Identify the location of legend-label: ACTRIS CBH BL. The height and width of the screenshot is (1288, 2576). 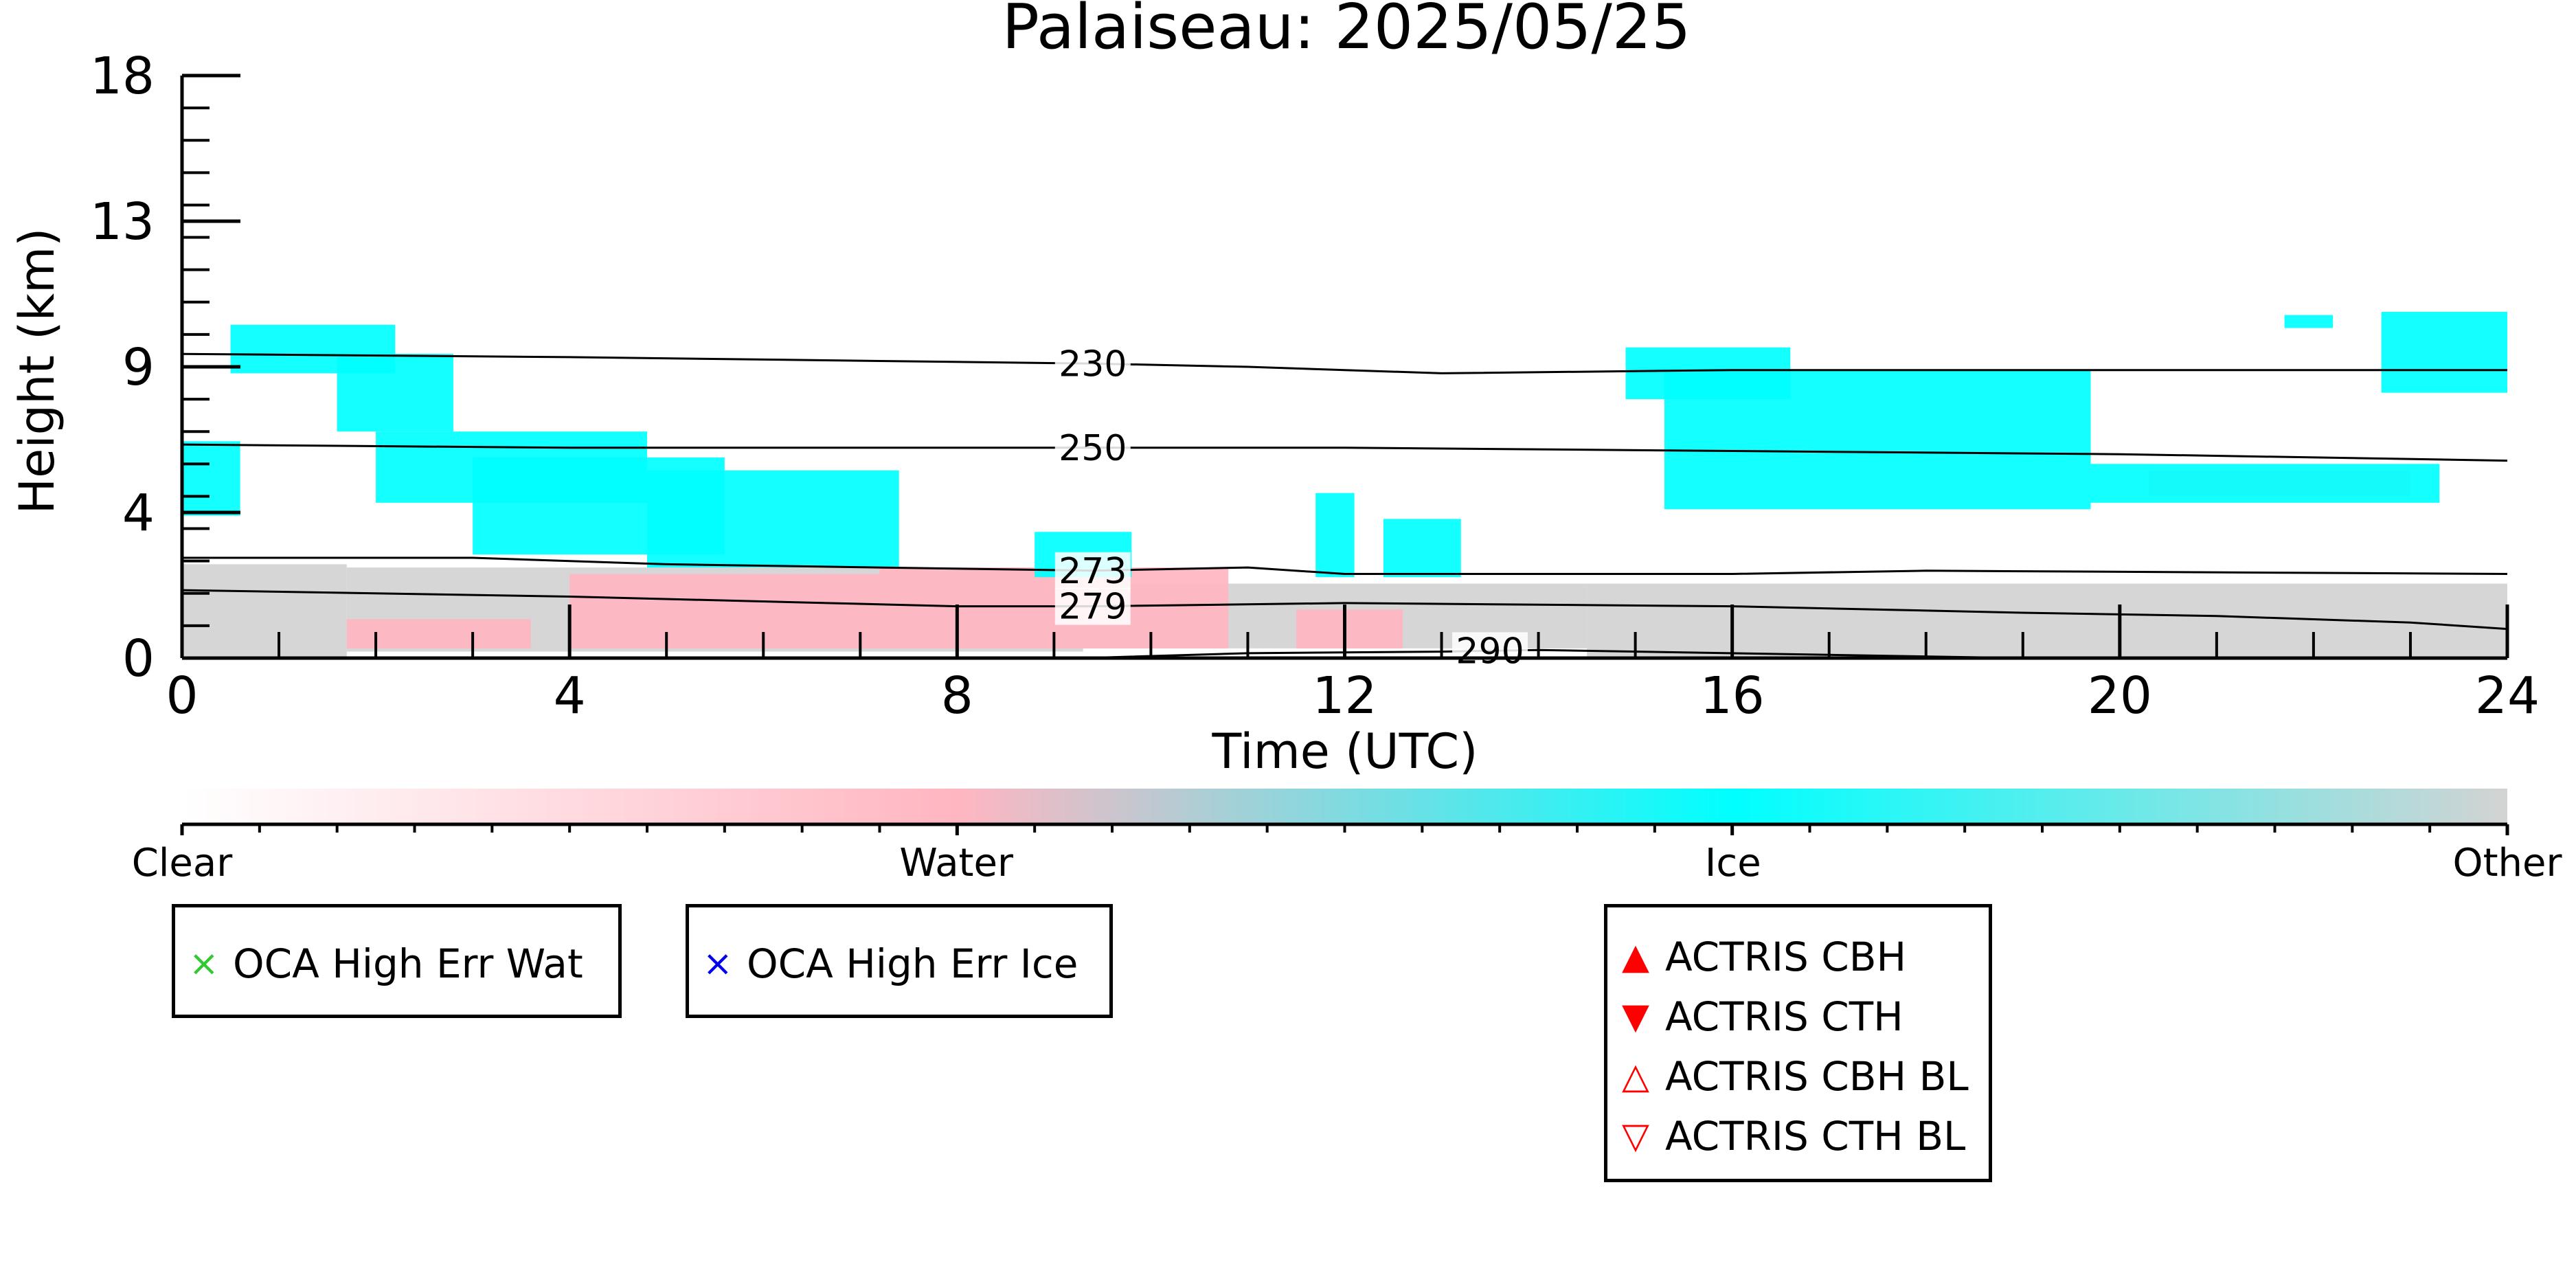
(1817, 1076).